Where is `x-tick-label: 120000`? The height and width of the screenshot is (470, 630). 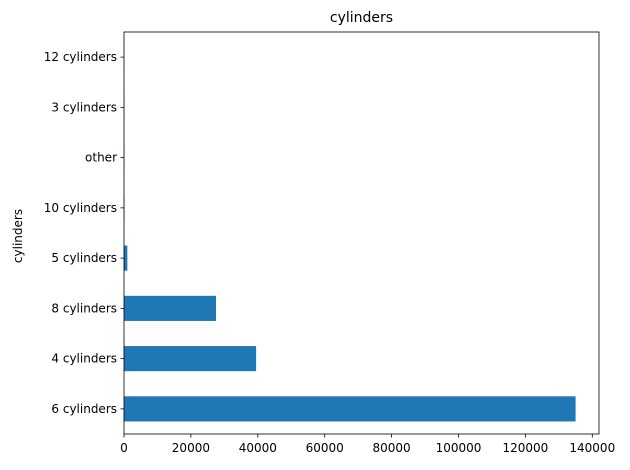
x-tick-label: 120000 is located at coordinates (526, 448).